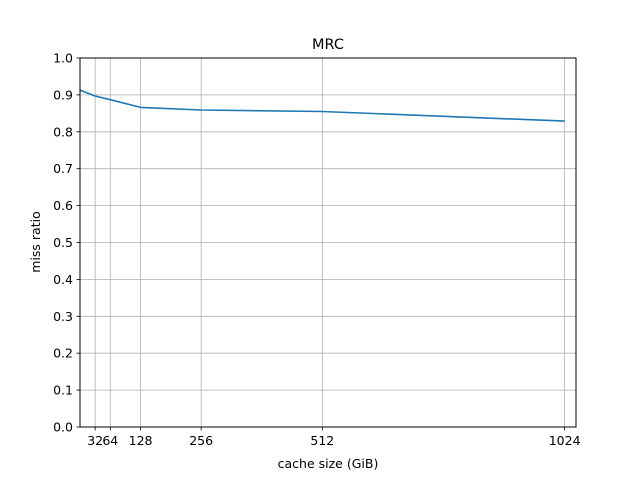 The width and height of the screenshot is (640, 484). Describe the element at coordinates (95, 440) in the screenshot. I see `x-tick-label: 32` at that location.